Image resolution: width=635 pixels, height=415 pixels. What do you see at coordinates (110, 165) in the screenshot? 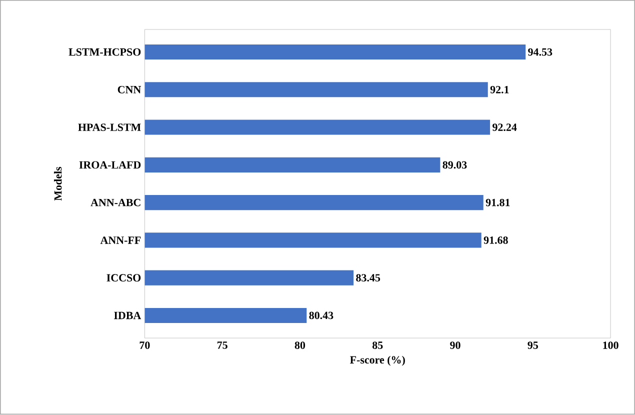
I see `y-tick-label: IROA-LAFD` at bounding box center [110, 165].